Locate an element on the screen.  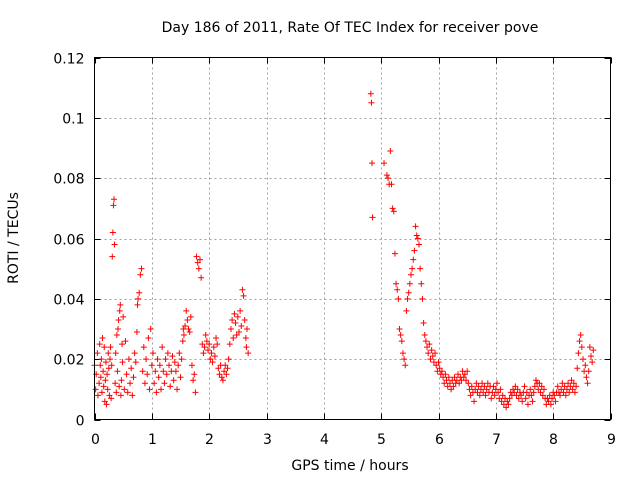
y-tick-label: 0.02 is located at coordinates (68, 361).